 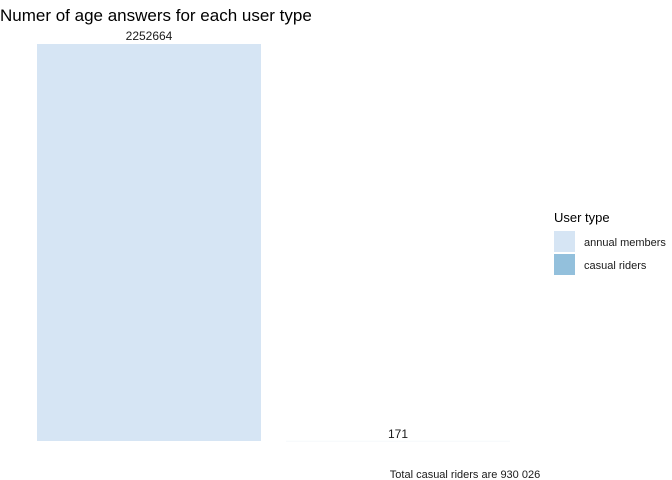 I want to click on chart-caption: Total casual riders are 930 026, so click(x=465, y=474).